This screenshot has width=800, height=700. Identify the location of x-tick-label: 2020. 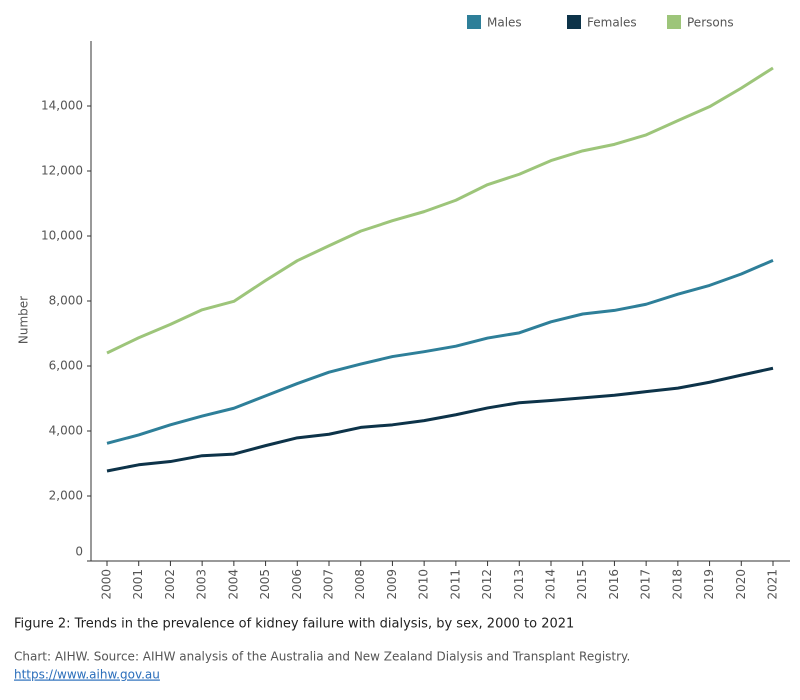
(741, 584).